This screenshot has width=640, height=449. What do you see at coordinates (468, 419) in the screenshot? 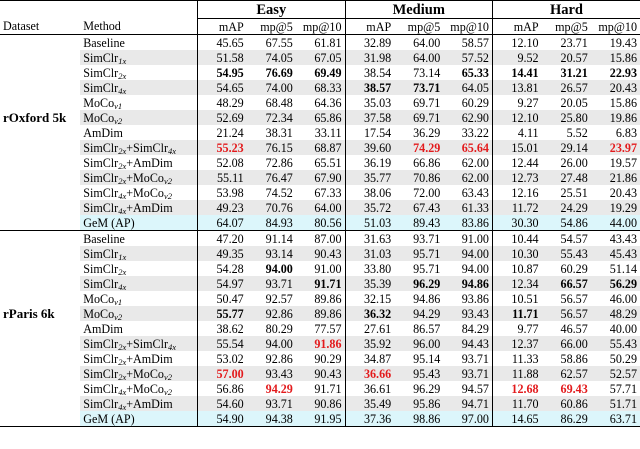
I see `value-cell: 97.00` at bounding box center [468, 419].